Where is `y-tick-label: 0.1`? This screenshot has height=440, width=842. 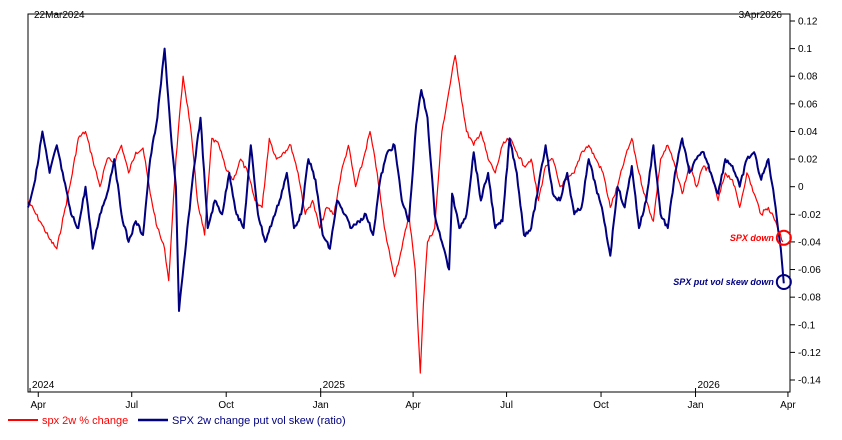
y-tick-label: 0.1 is located at coordinates (805, 49).